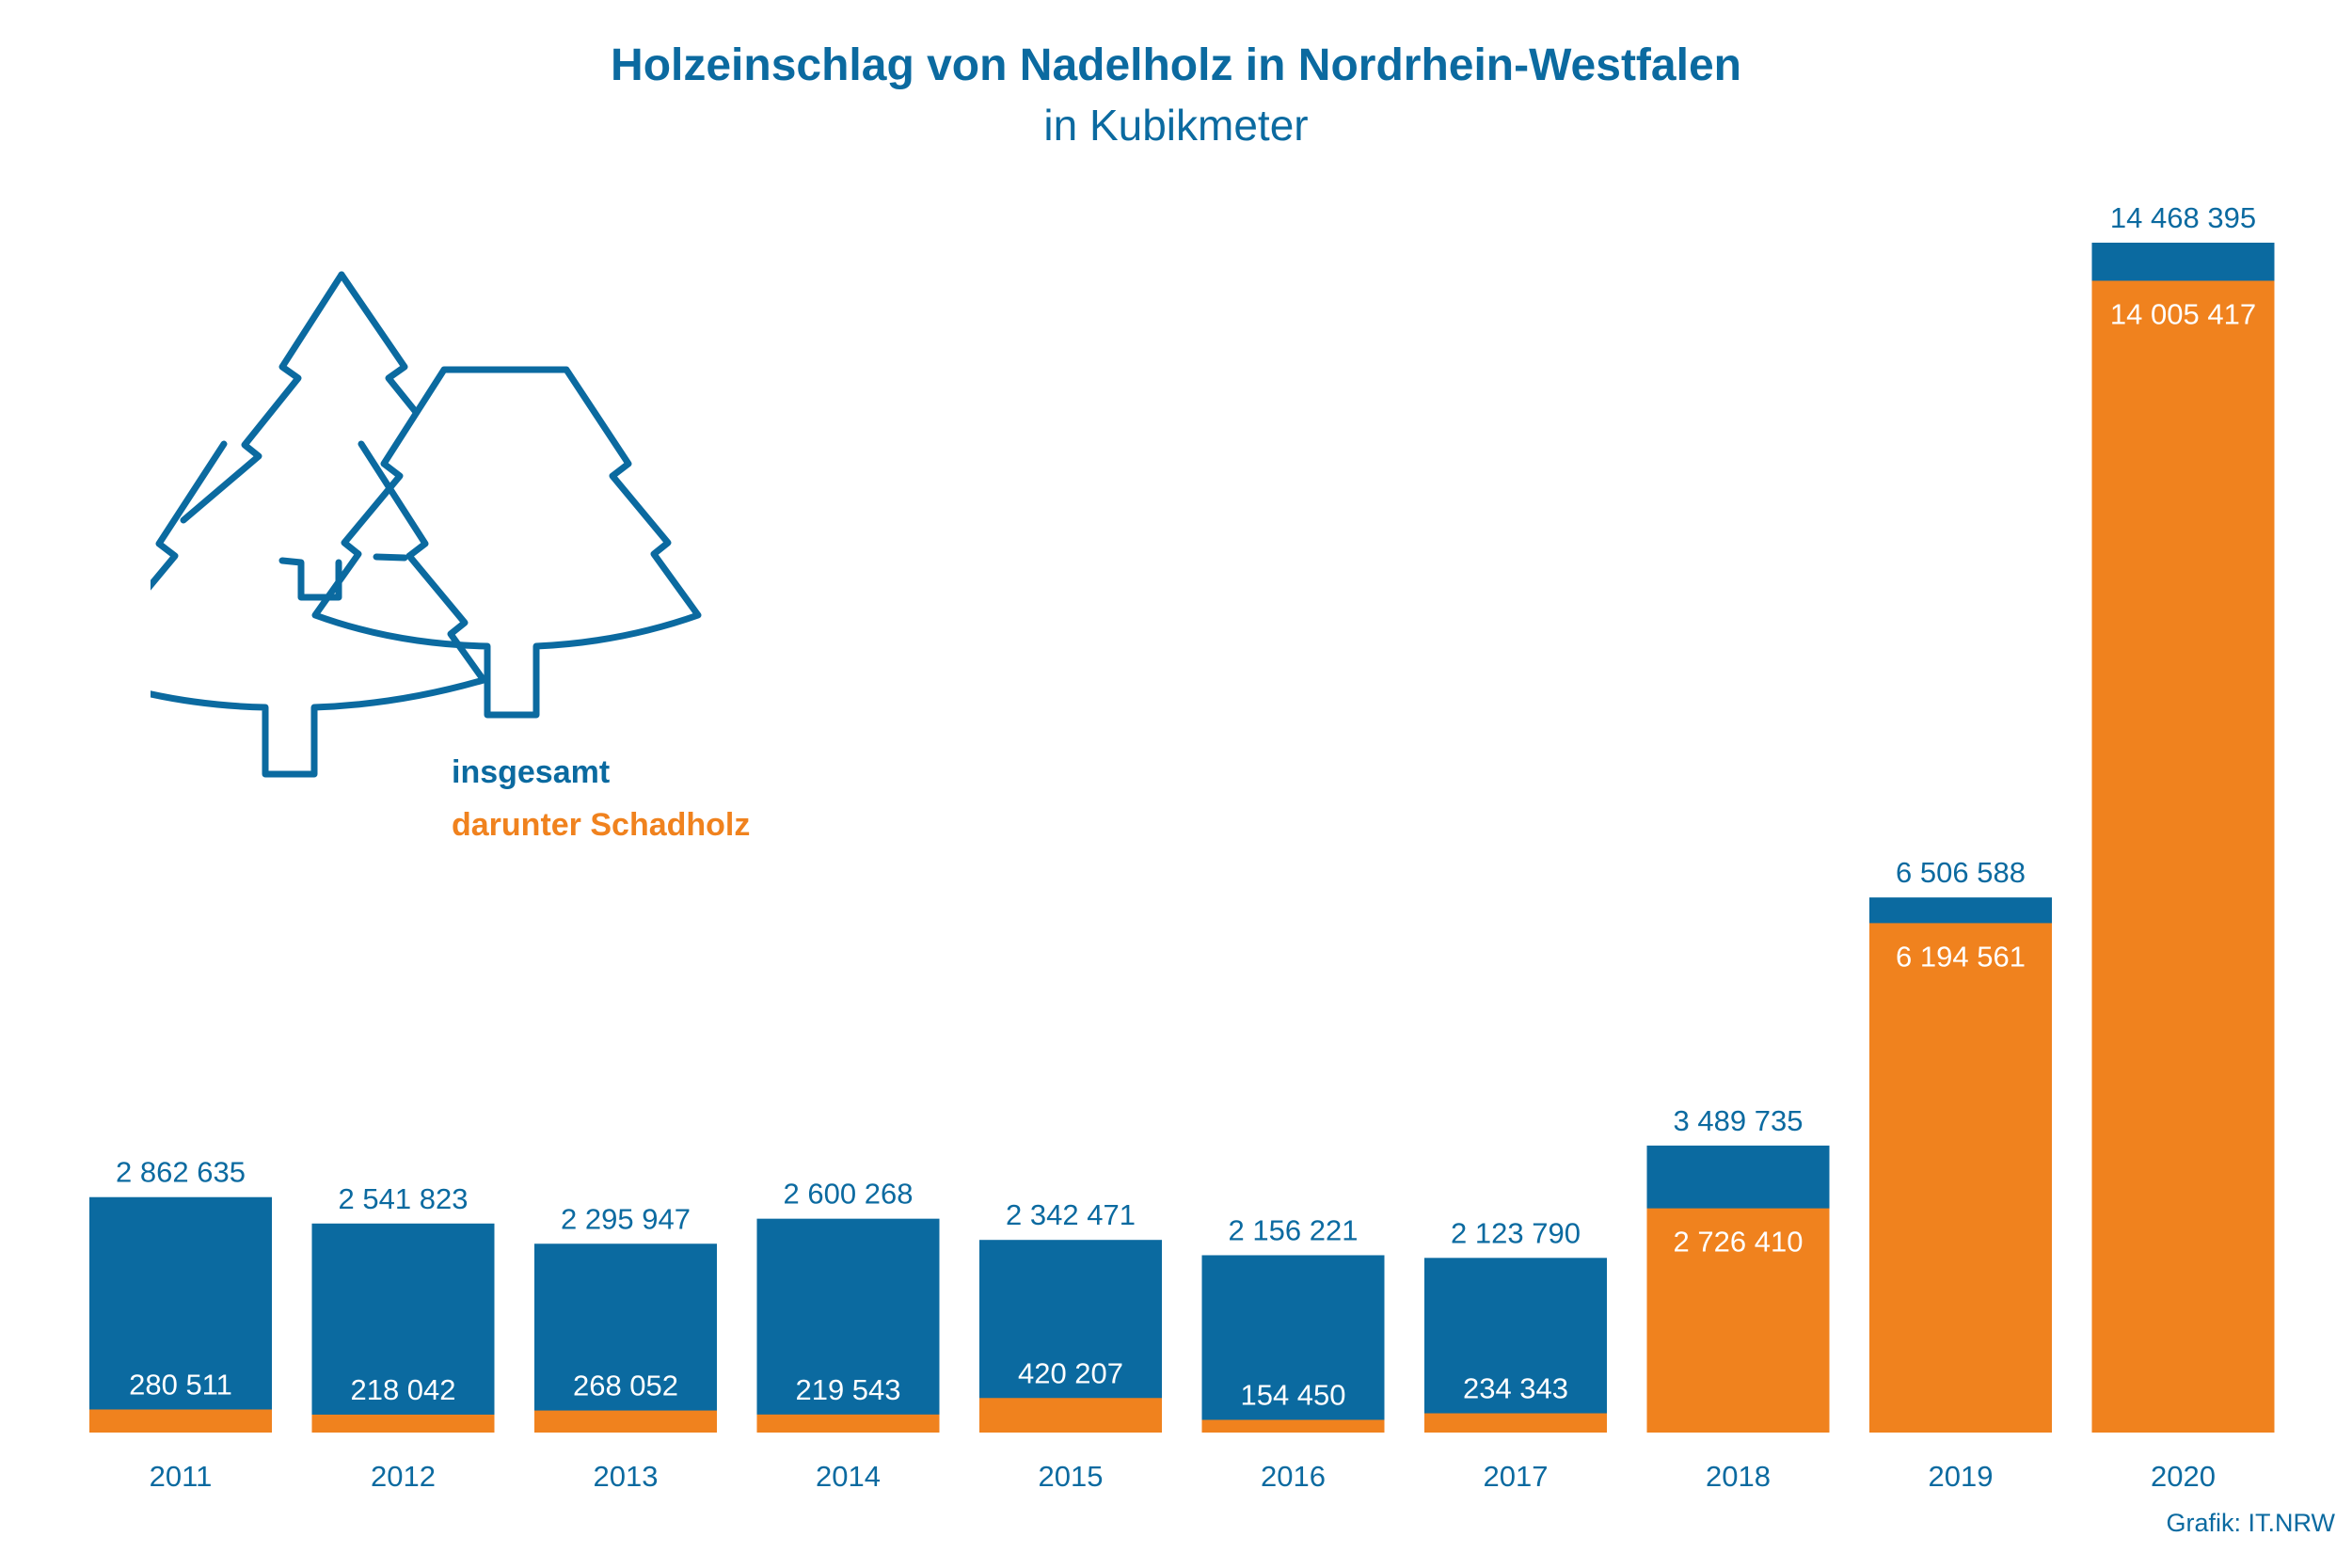 Image resolution: width=2352 pixels, height=1568 pixels. I want to click on bar-damaged-2018, so click(1738, 1320).